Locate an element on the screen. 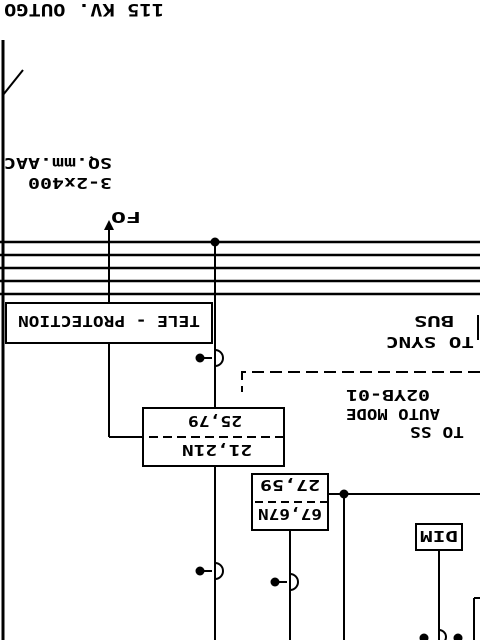  to-ss-label-3: TO SS is located at coordinates (437, 432).